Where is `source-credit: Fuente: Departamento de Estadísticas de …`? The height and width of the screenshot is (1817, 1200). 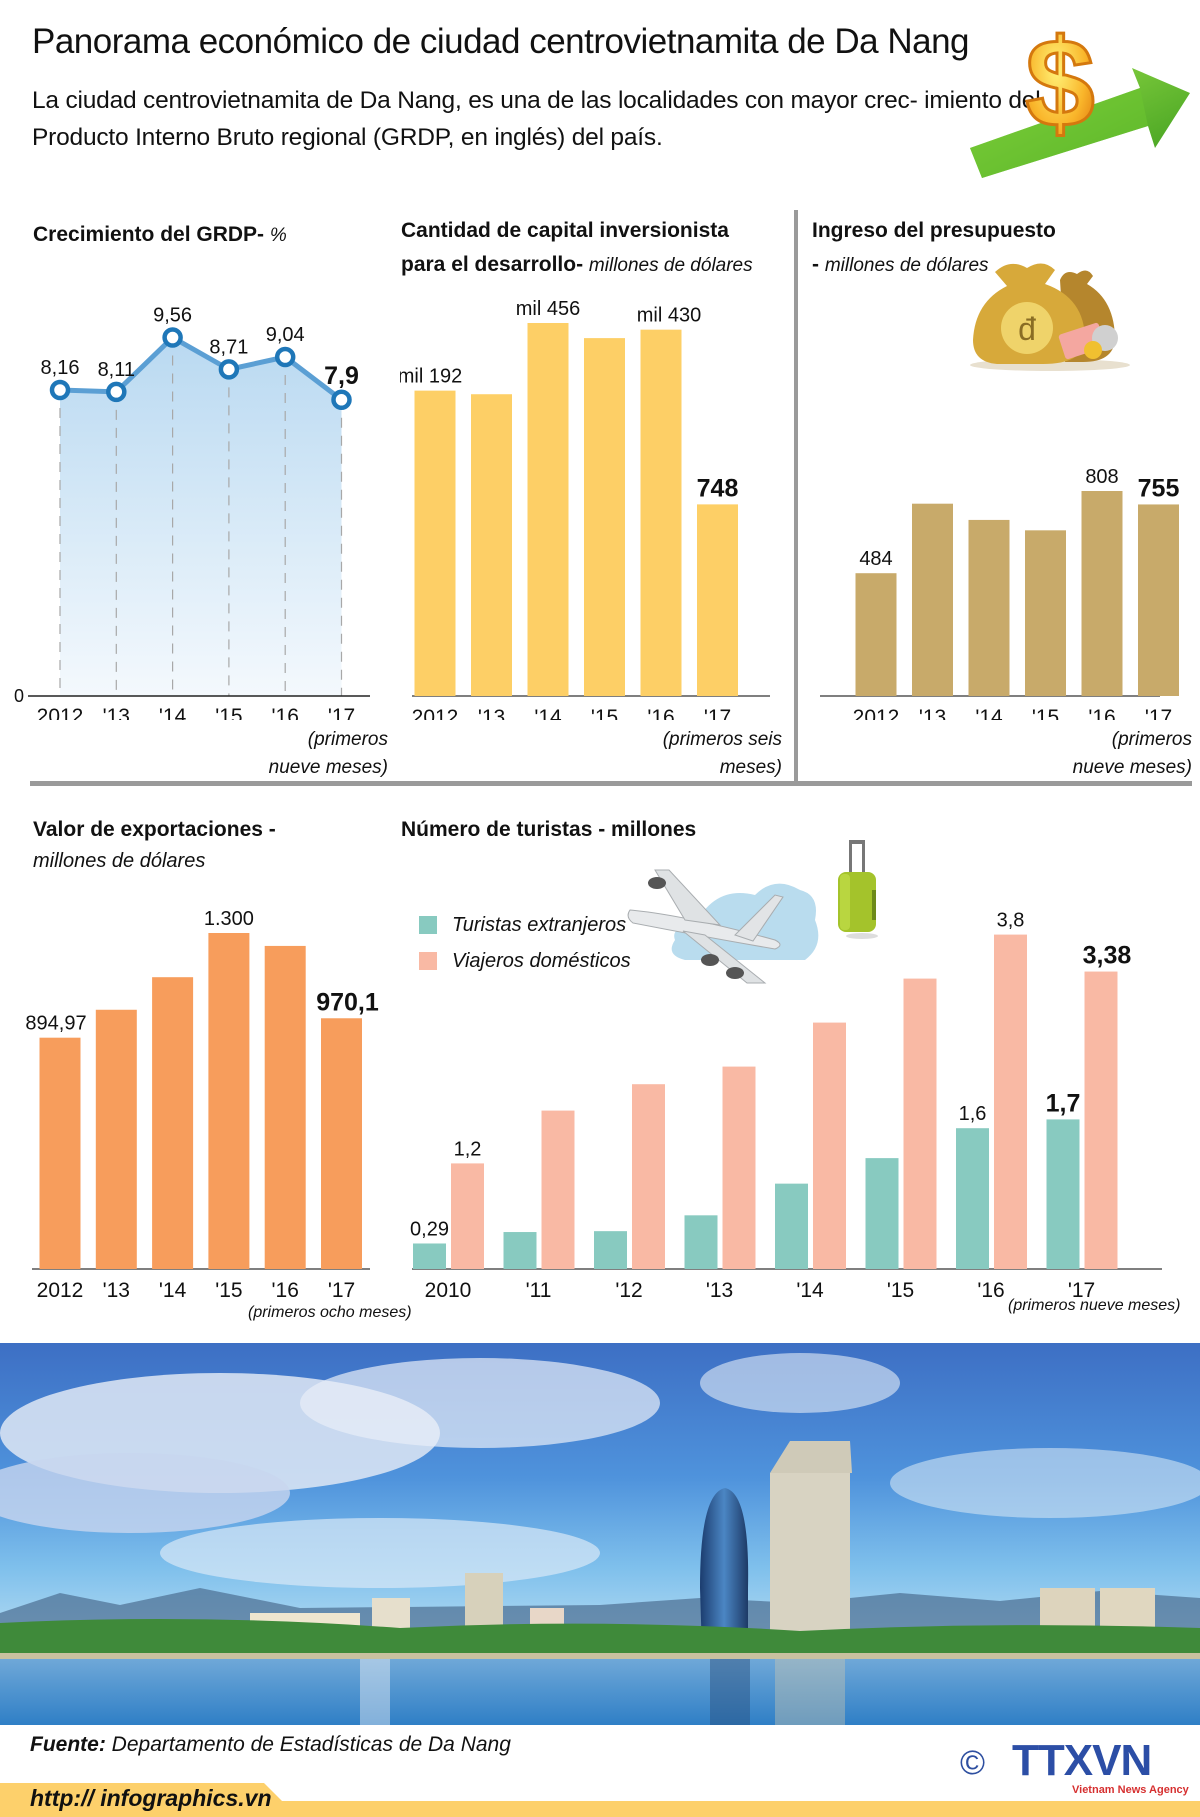 source-credit: Fuente: Departamento de Estadísticas de … is located at coordinates (270, 1745).